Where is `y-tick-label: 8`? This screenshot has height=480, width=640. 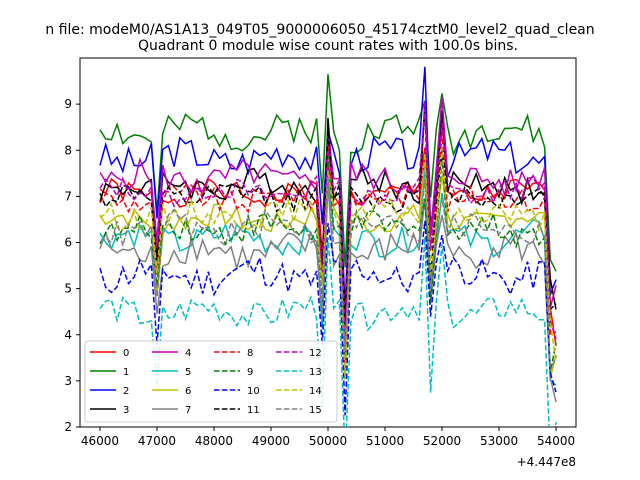 y-tick-label: 8 is located at coordinates (68, 150).